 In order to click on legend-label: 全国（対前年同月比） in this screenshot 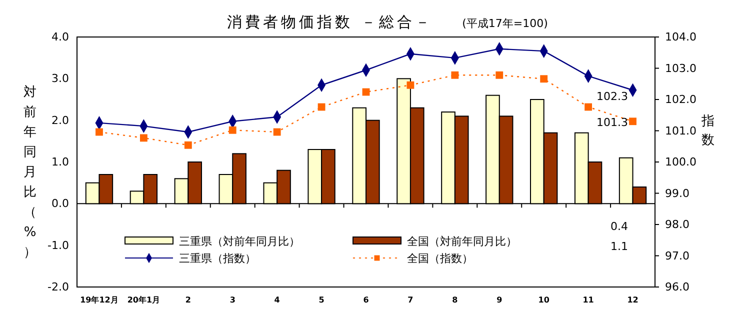, I will do `click(462, 241)`.